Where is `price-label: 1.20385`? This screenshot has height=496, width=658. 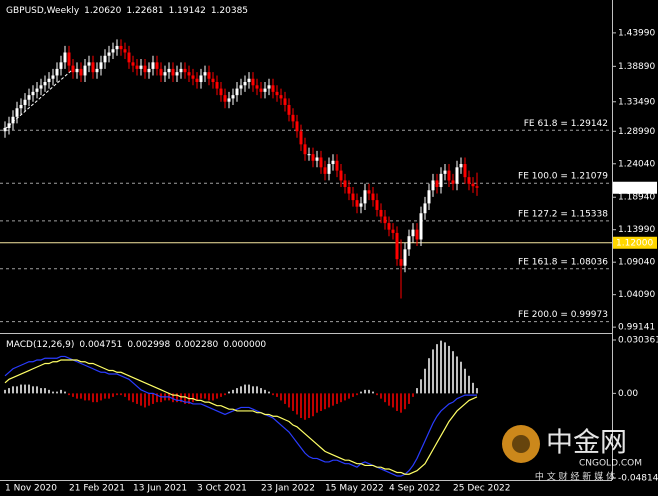 price-label: 1.20385 is located at coordinates (634, 188).